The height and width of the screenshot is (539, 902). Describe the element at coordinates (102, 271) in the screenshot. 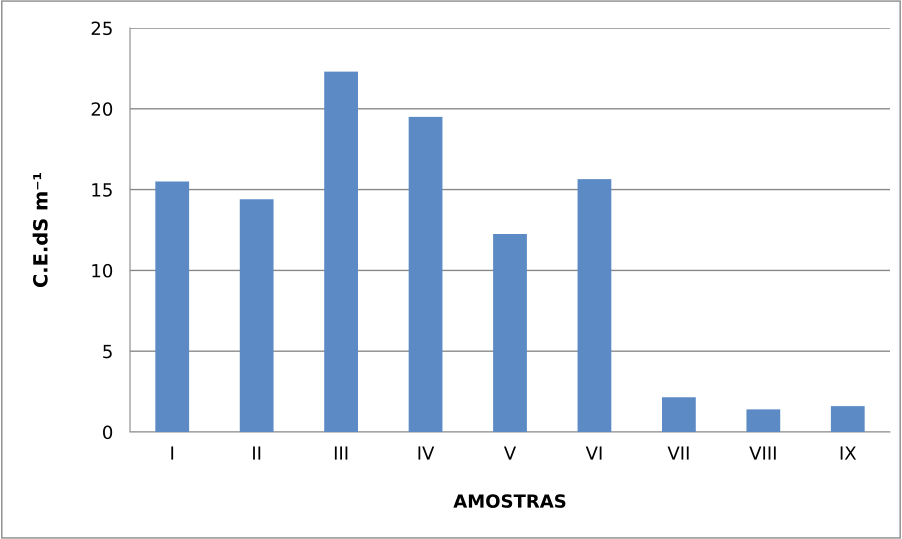

I see `y-tick-label: 10` at that location.